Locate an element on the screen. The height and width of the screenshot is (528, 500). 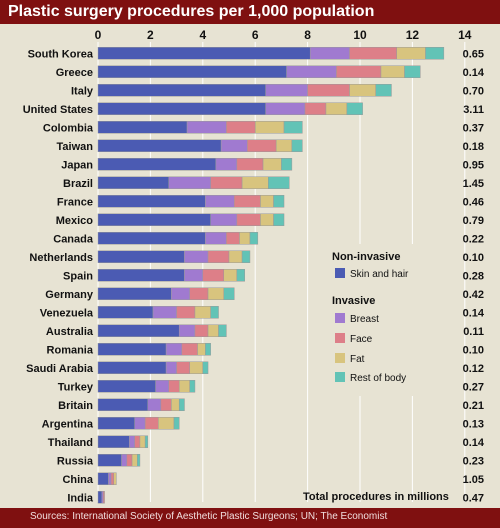
legend-swatch-skin is located at coordinates (340, 273).